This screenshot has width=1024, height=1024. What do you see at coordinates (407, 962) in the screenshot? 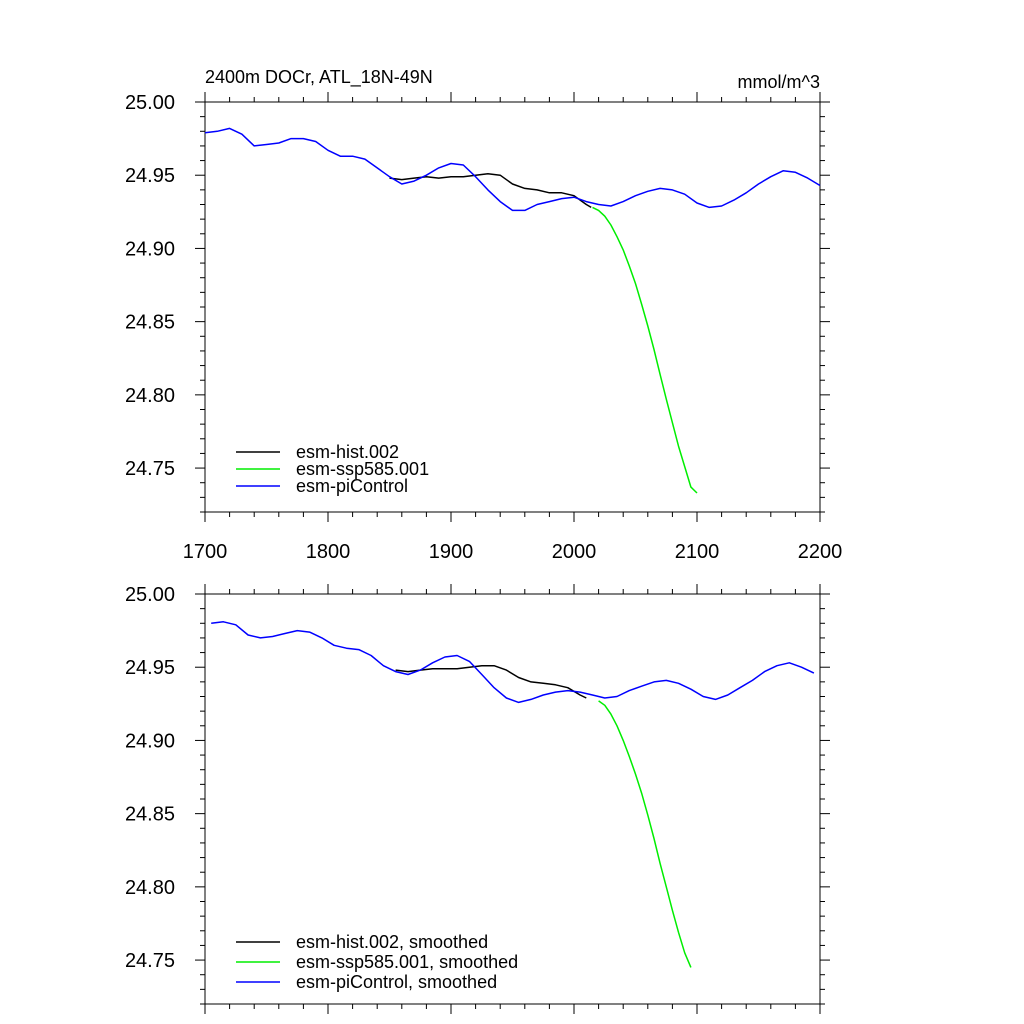
I see `legend-label: esm-ssp585.001, smoothed` at bounding box center [407, 962].